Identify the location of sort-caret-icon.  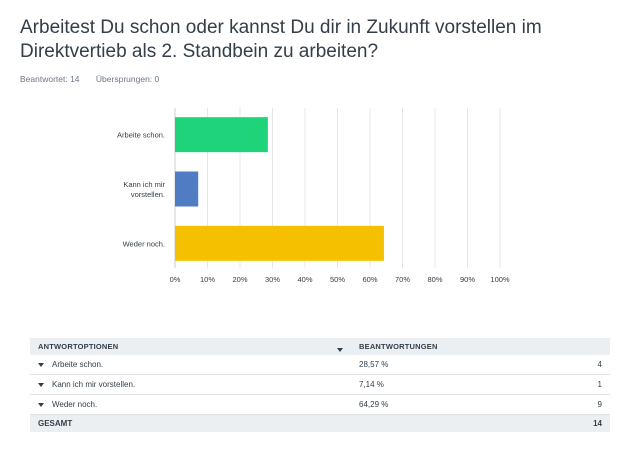
(340, 349).